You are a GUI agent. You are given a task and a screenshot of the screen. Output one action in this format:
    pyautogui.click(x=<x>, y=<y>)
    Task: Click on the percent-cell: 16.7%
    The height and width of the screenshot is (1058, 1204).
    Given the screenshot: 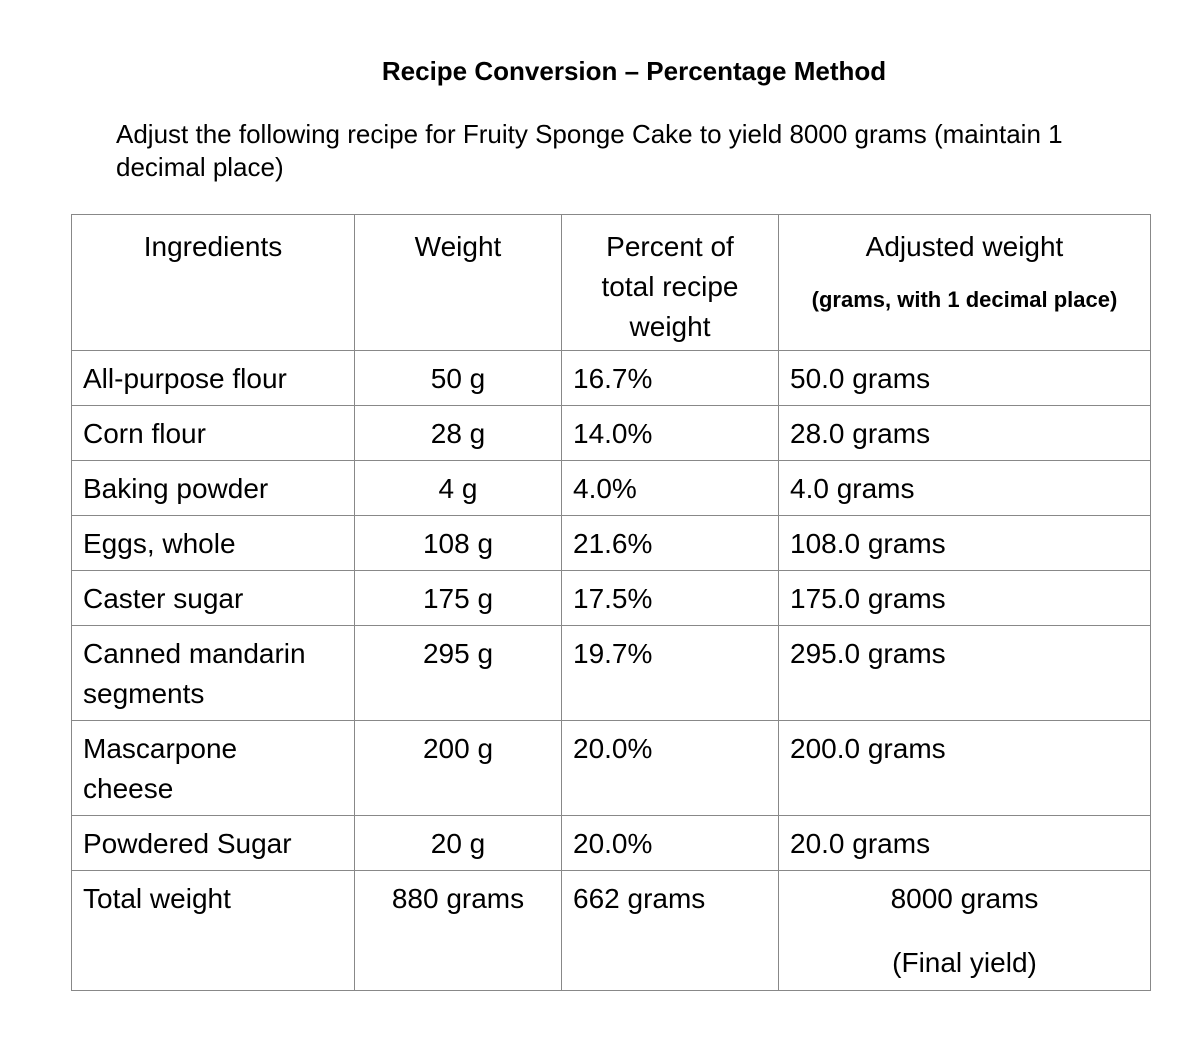 What is the action you would take?
    pyautogui.click(x=670, y=378)
    